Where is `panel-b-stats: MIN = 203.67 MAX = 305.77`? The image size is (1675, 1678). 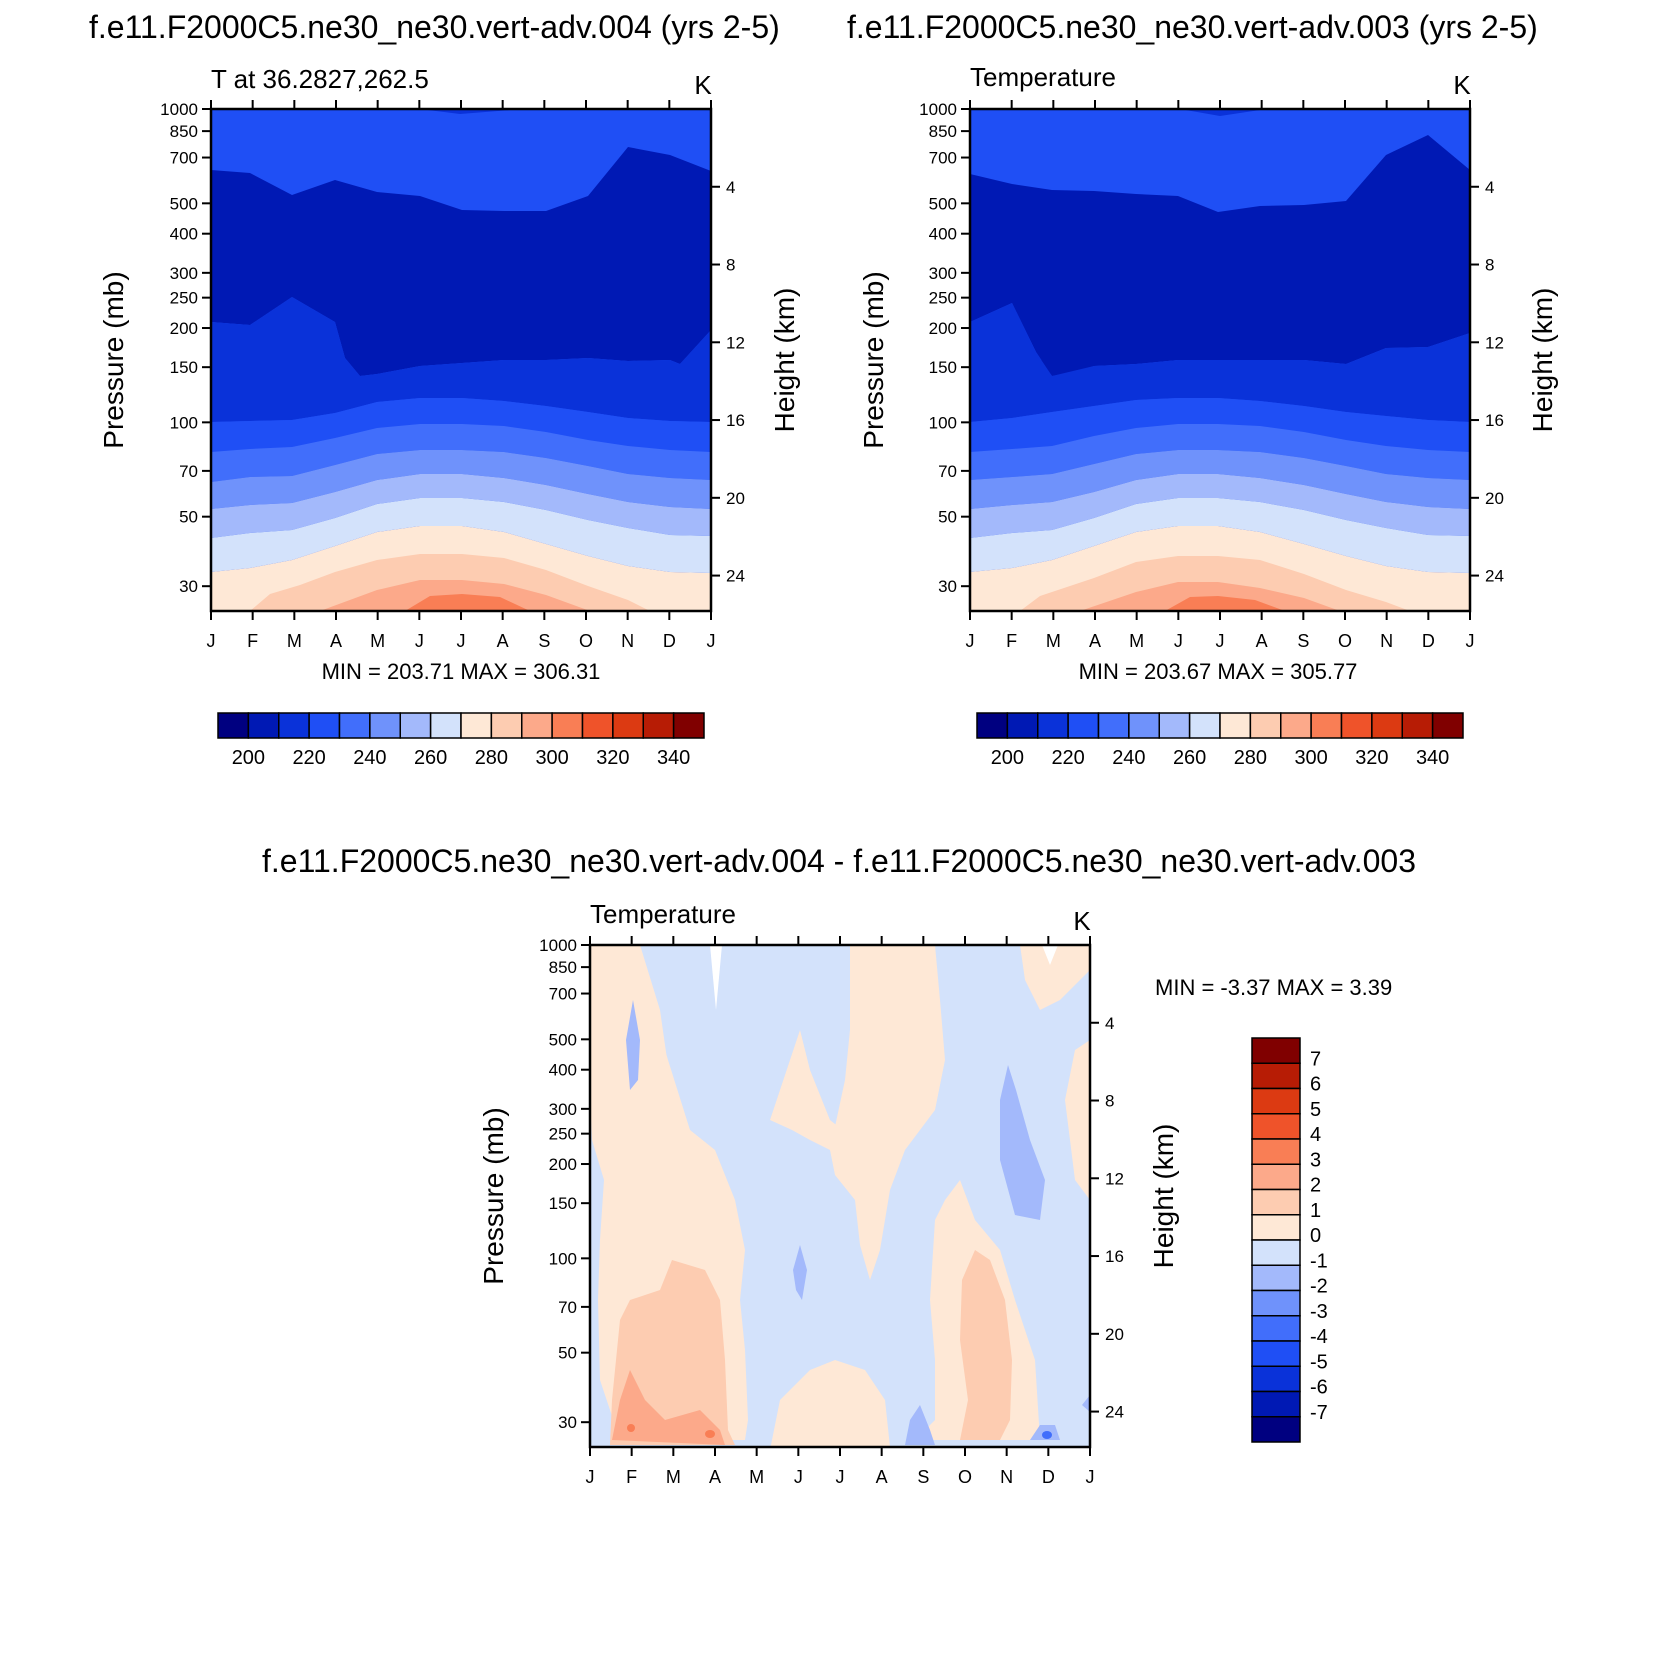 panel-b-stats: MIN = 203.67 MAX = 305.77 is located at coordinates (1218, 671).